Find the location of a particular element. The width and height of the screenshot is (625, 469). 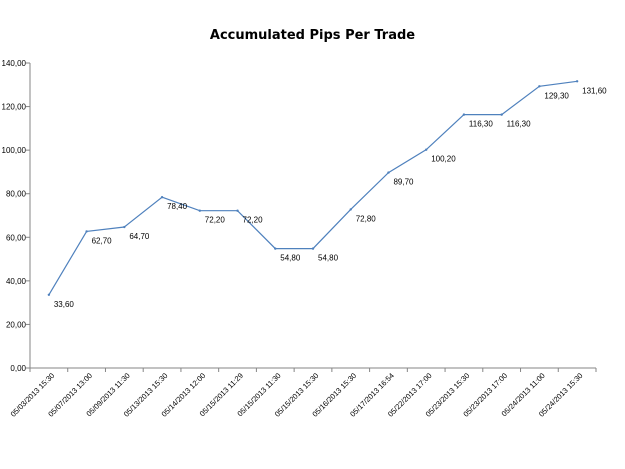

chart-title: Accumulated Pips Per Trade is located at coordinates (312, 35).